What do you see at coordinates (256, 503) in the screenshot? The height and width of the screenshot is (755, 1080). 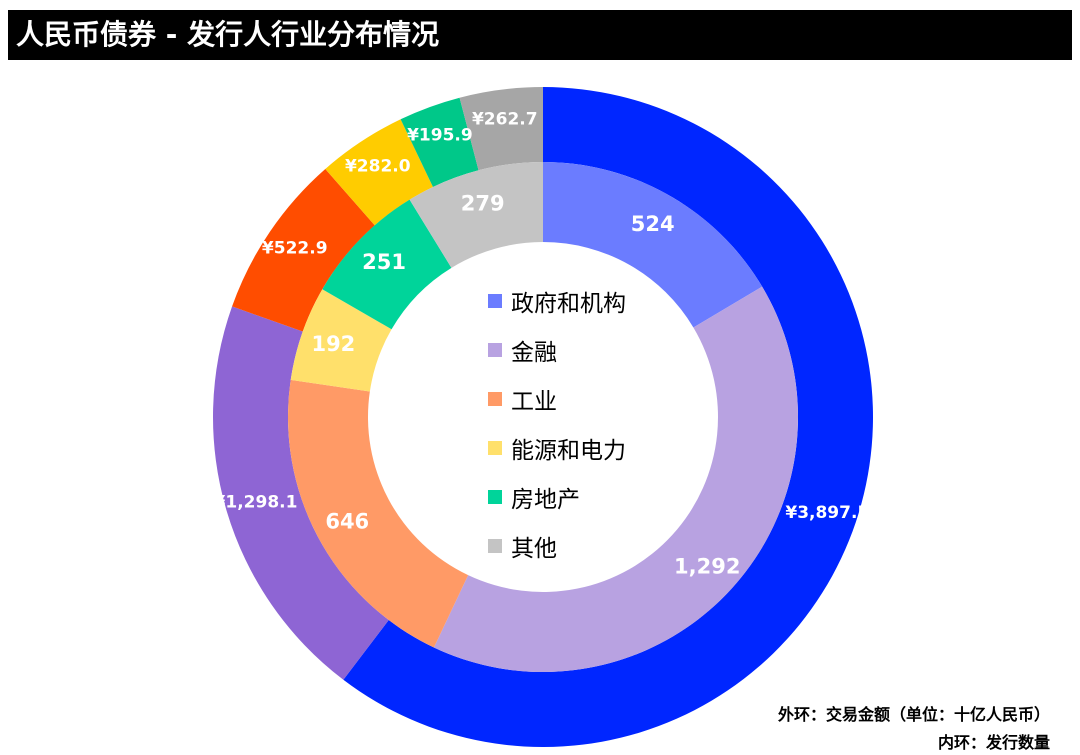 I see `outer-label-2: ¥1,298.1` at bounding box center [256, 503].